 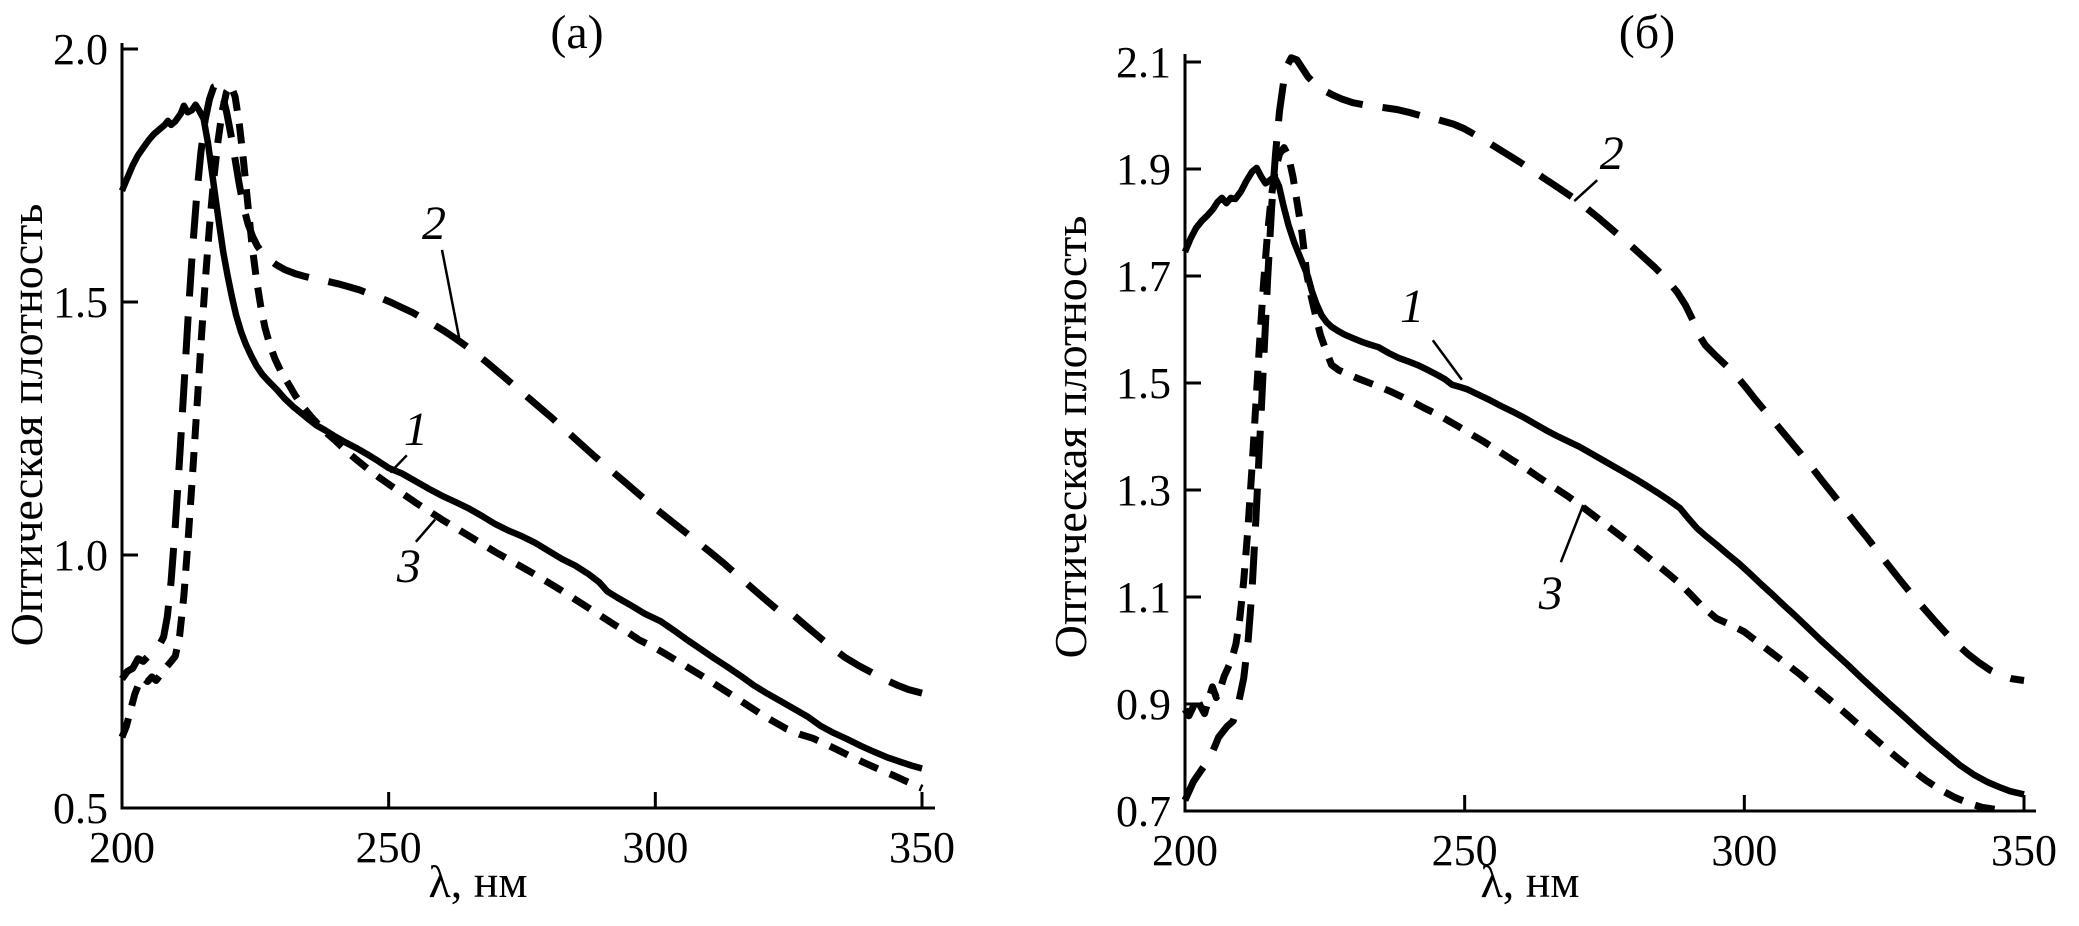 I want to click on panel-a-x-axis-title: λ, нм, so click(x=477, y=881).